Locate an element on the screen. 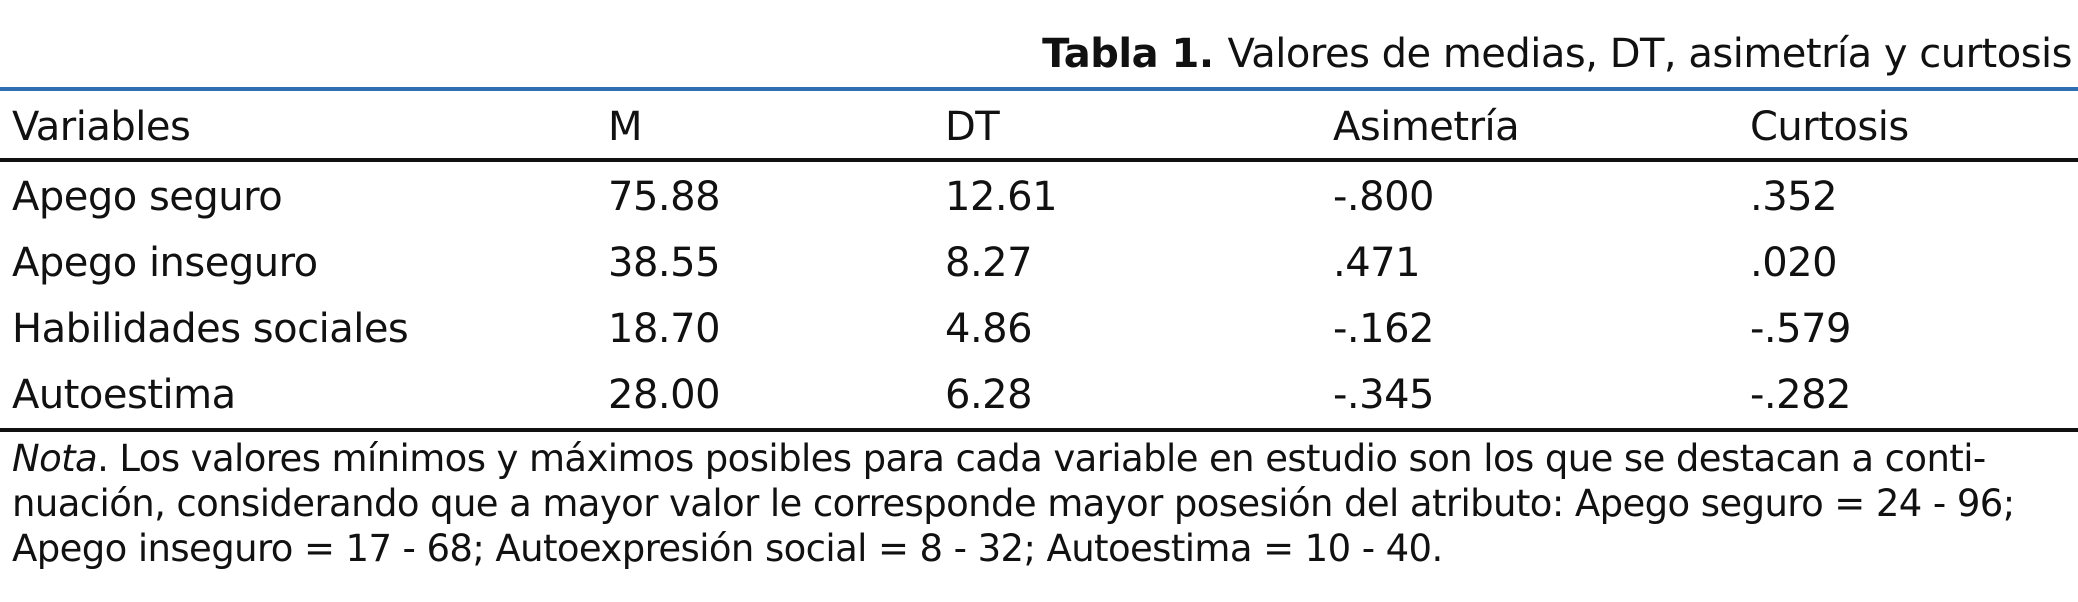  cell-variable: Habilidades sociales is located at coordinates (210, 329).